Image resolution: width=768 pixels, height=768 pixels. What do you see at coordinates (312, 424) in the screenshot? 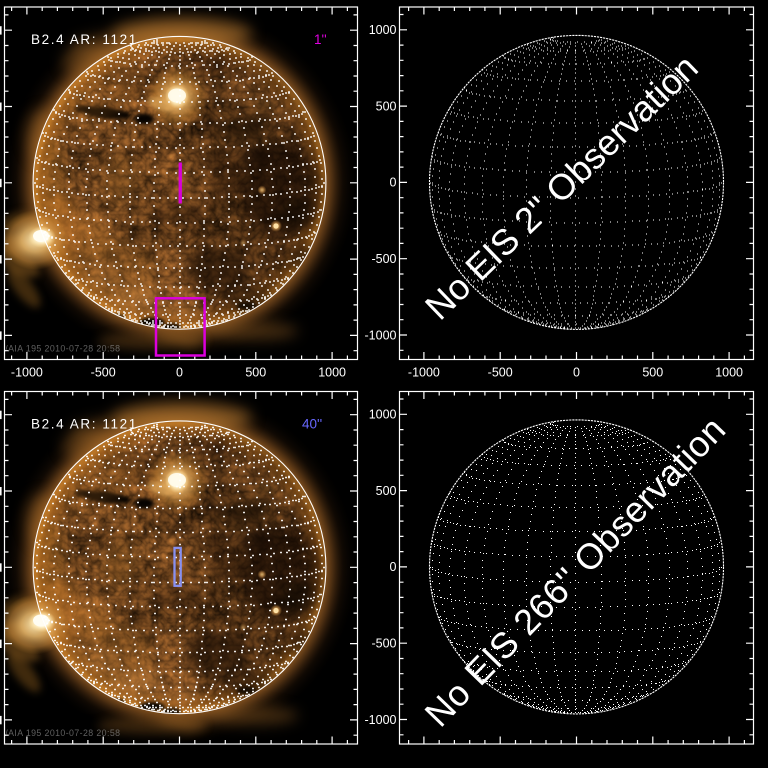
I see `svg-text: 40''` at bounding box center [312, 424].